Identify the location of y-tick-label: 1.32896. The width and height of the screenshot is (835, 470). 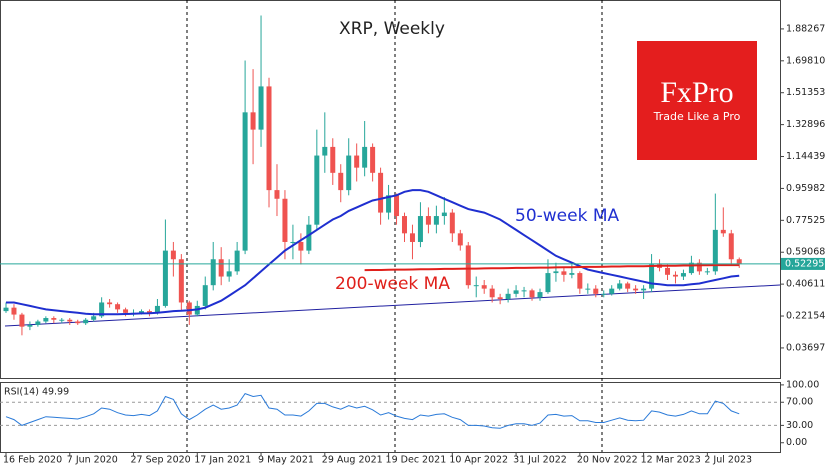
(805, 124).